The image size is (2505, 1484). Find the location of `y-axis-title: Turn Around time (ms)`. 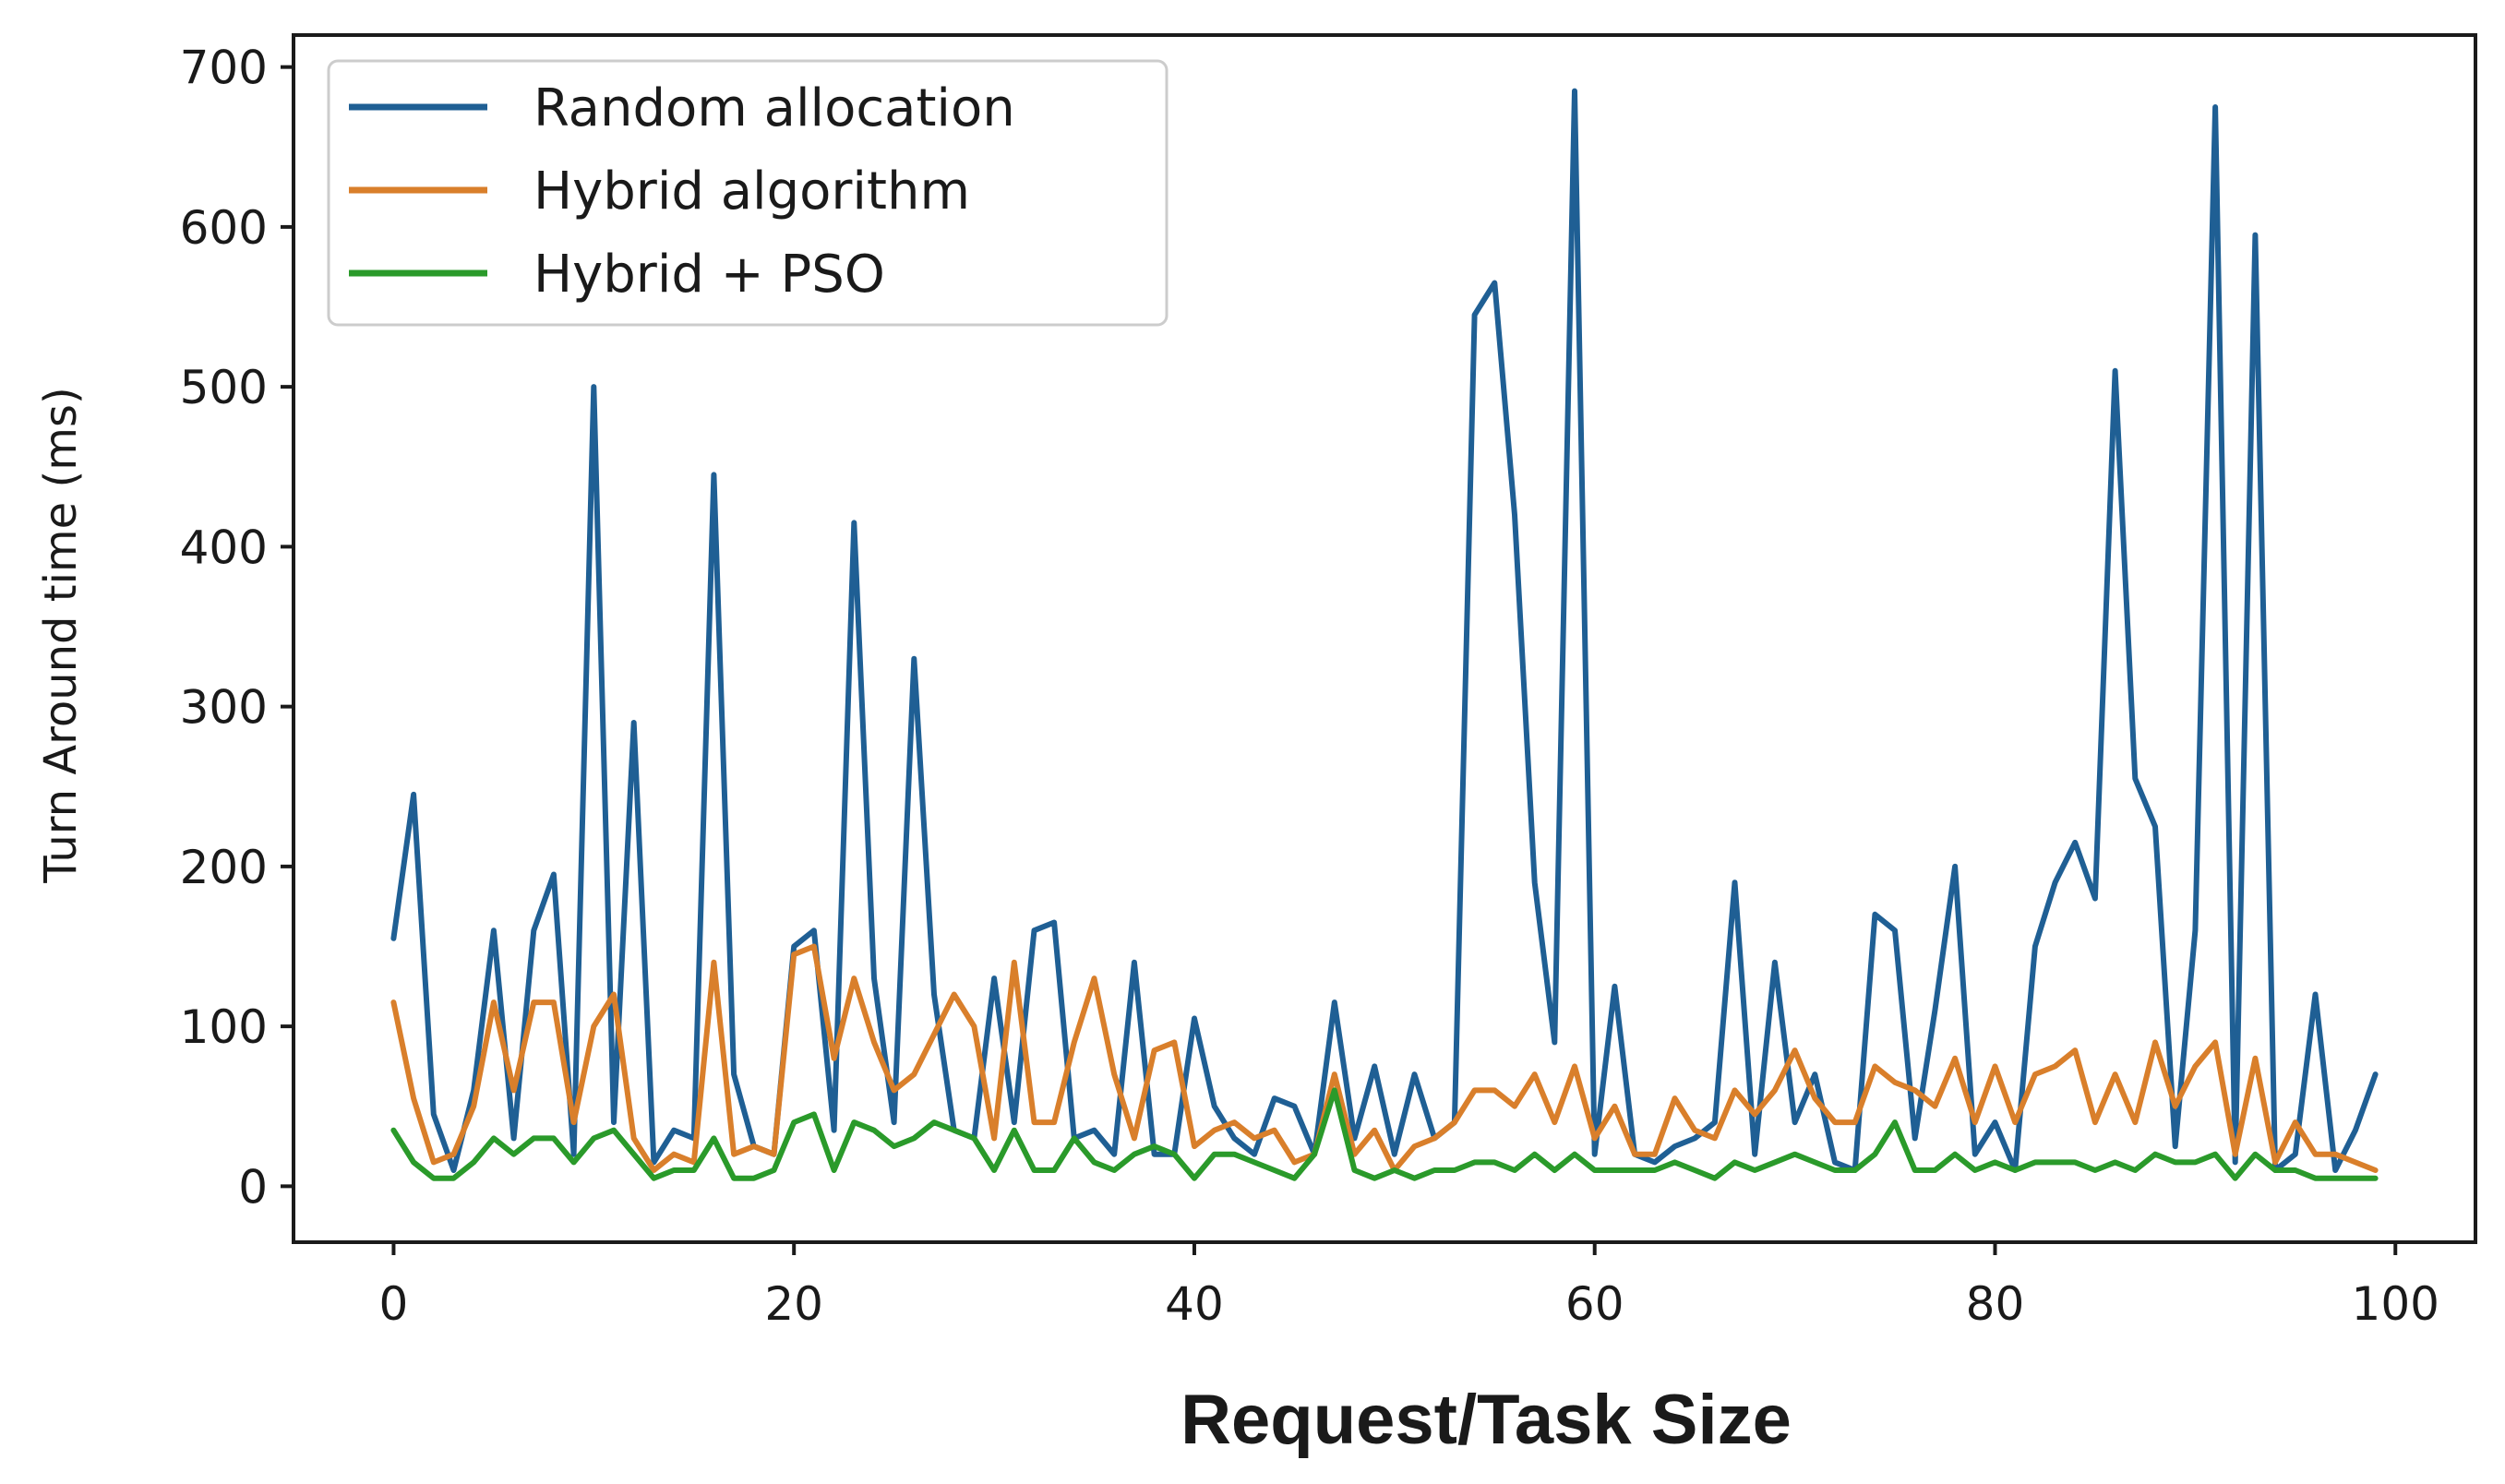

y-axis-title: Turn Around time (ms) is located at coordinates (61, 635).